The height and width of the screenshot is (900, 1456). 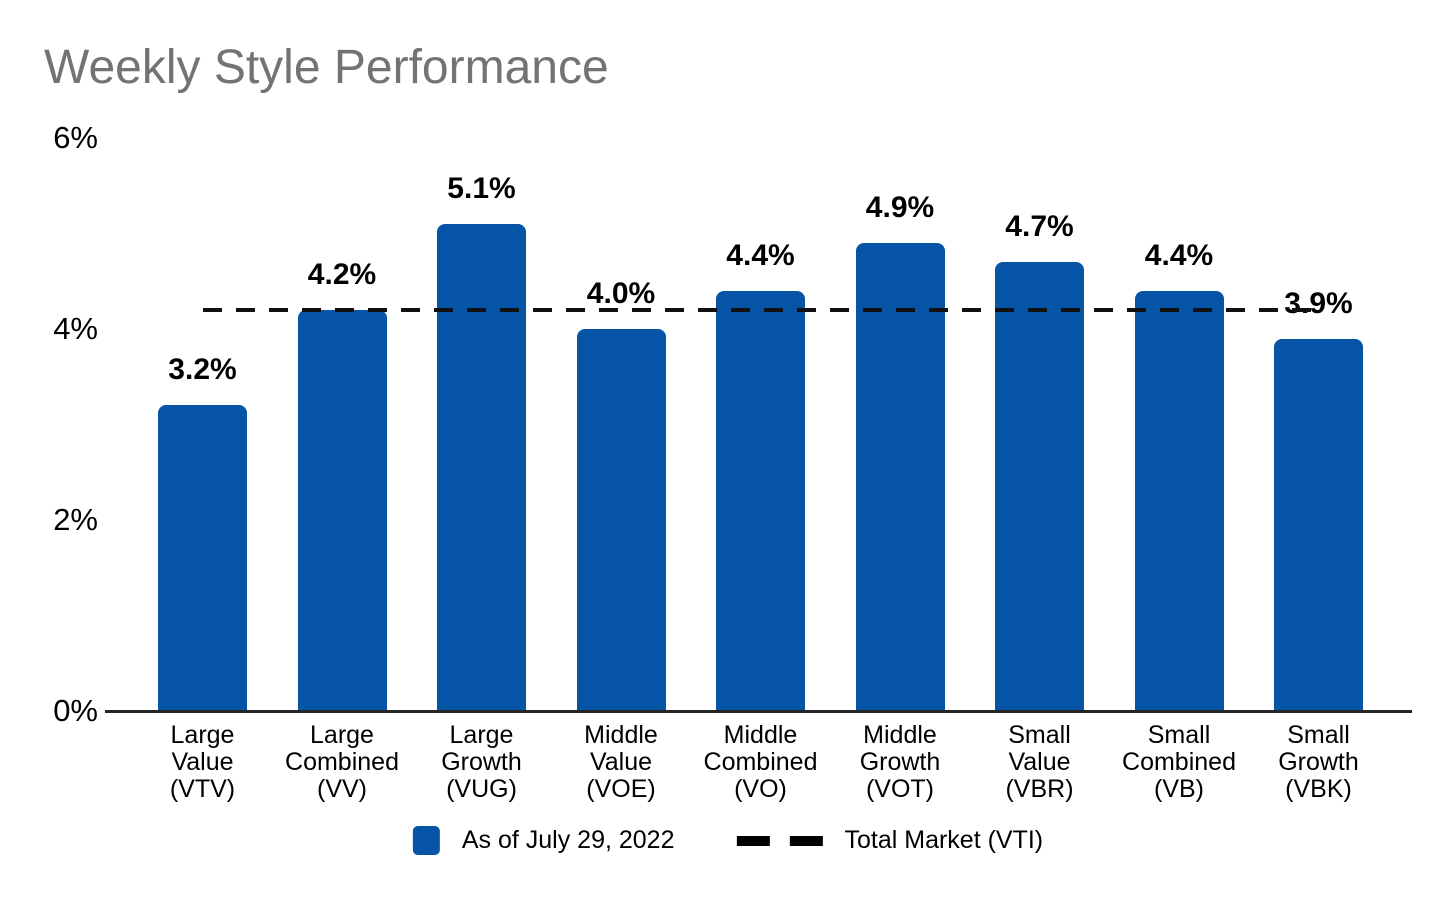 What do you see at coordinates (1179, 500) in the screenshot?
I see `bar-small-combined-(vb)` at bounding box center [1179, 500].